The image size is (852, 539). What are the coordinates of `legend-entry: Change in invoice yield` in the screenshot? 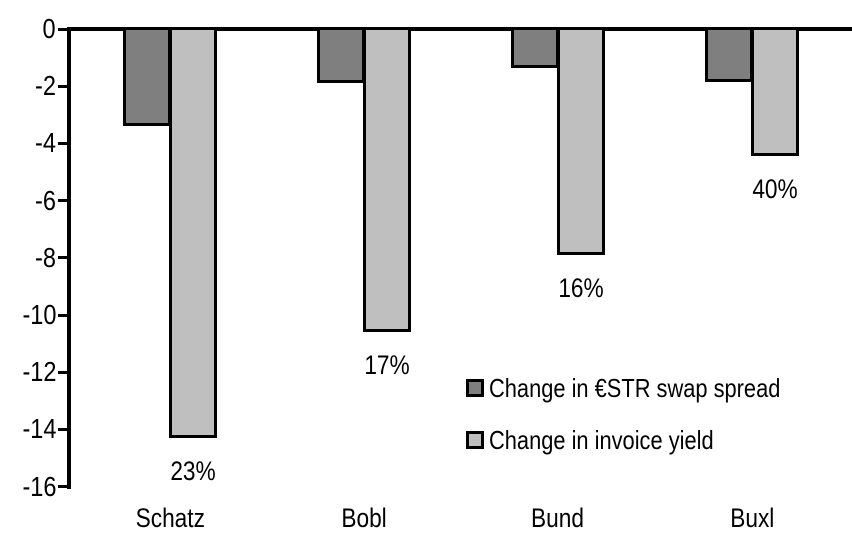 It's located at (611, 440).